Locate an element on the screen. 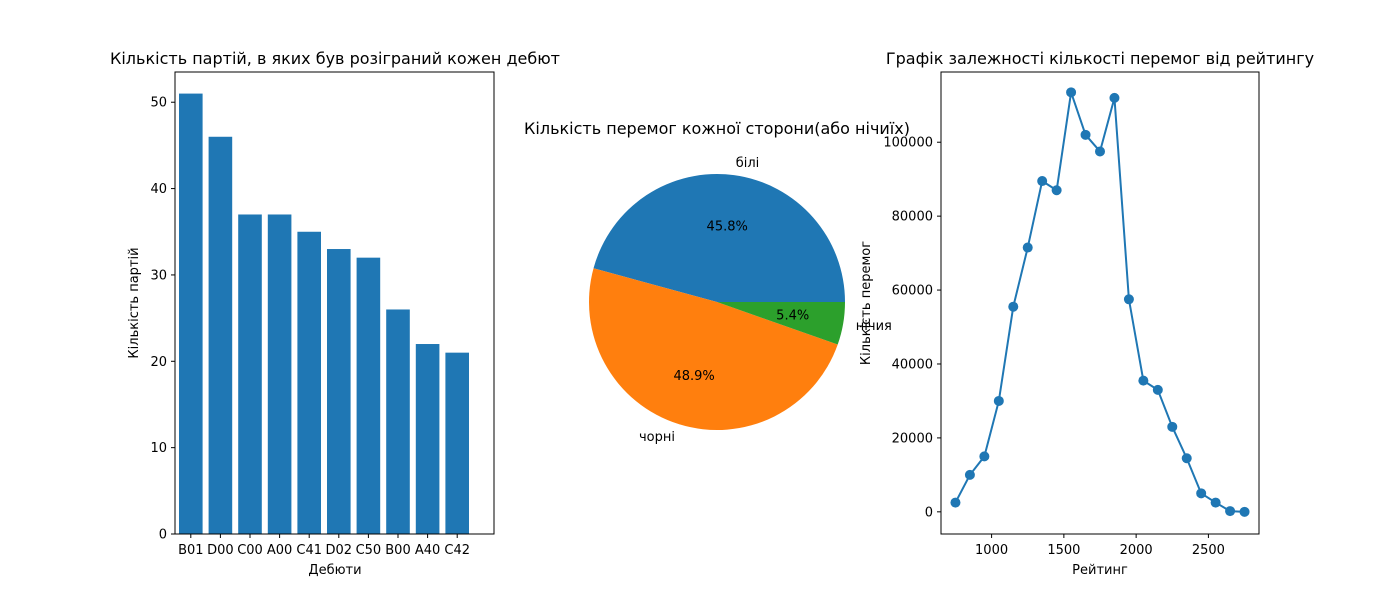 This screenshot has height=600, width=1400. bar-D02 is located at coordinates (339, 392).